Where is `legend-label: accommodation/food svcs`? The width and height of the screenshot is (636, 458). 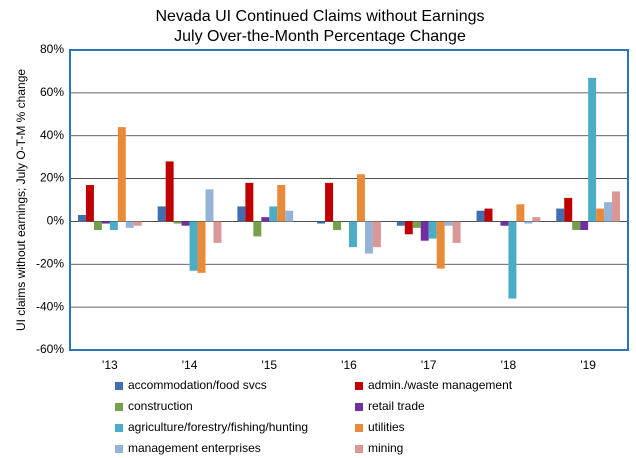
legend-label: accommodation/food svcs is located at coordinates (197, 385).